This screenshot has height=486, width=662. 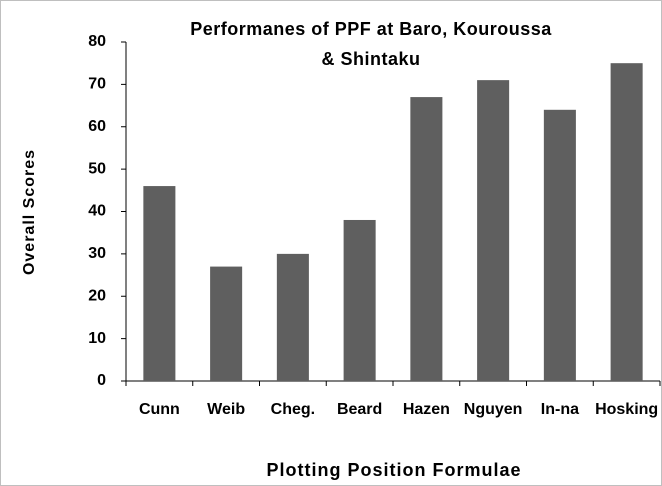 What do you see at coordinates (159, 409) in the screenshot?
I see `x-tick-label: Cunn` at bounding box center [159, 409].